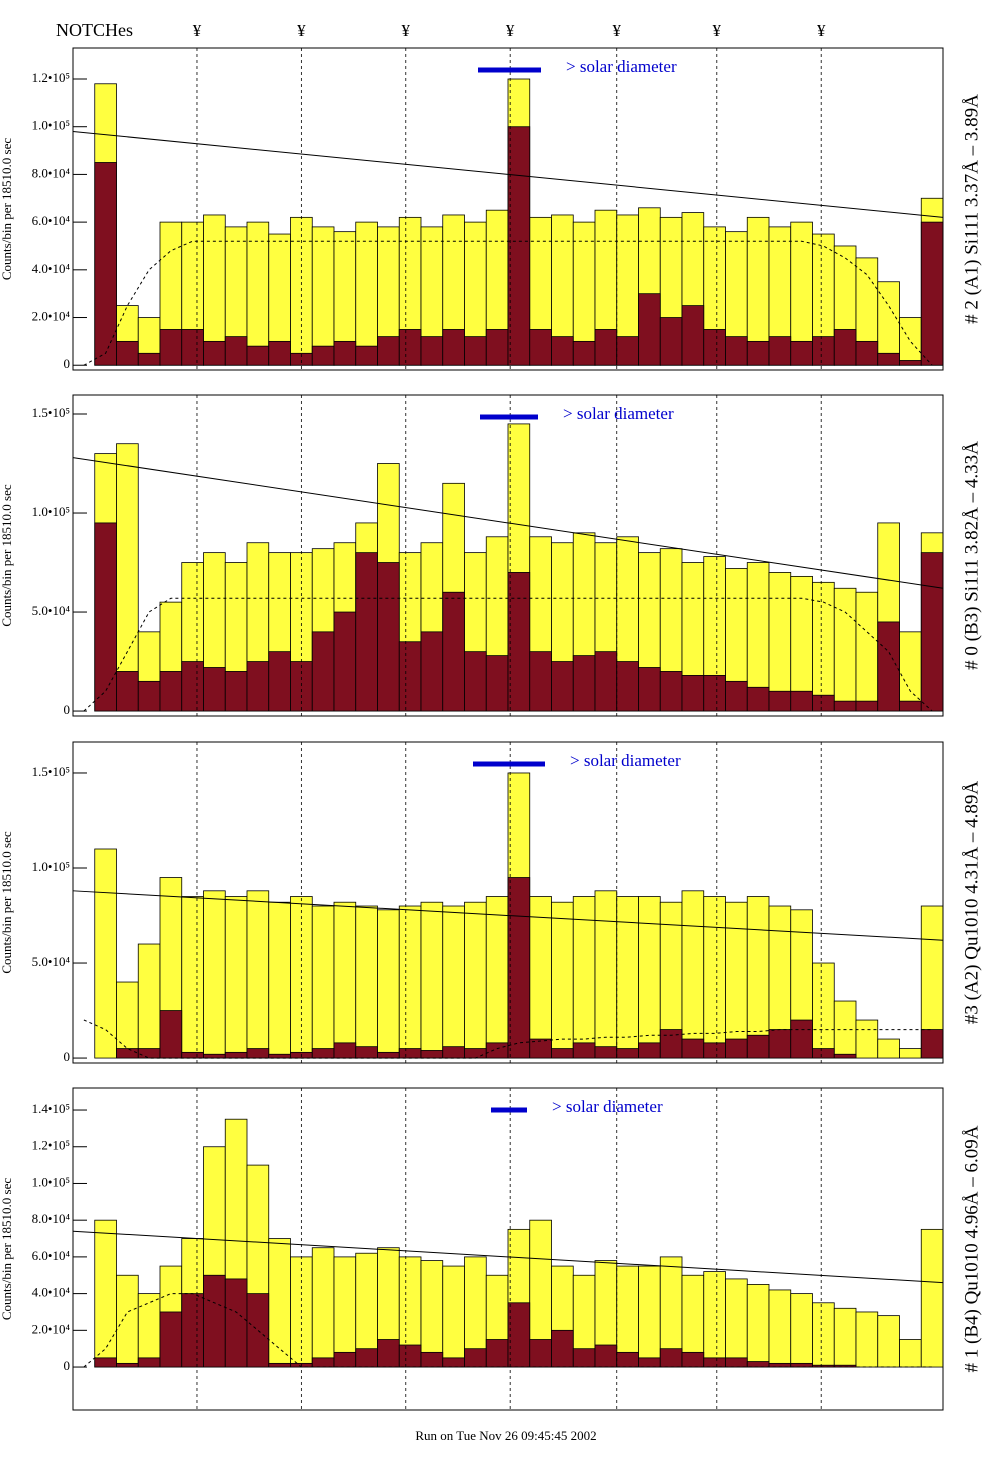  Describe the element at coordinates (625, 760) in the screenshot. I see `annotation: > solar diameter` at that location.